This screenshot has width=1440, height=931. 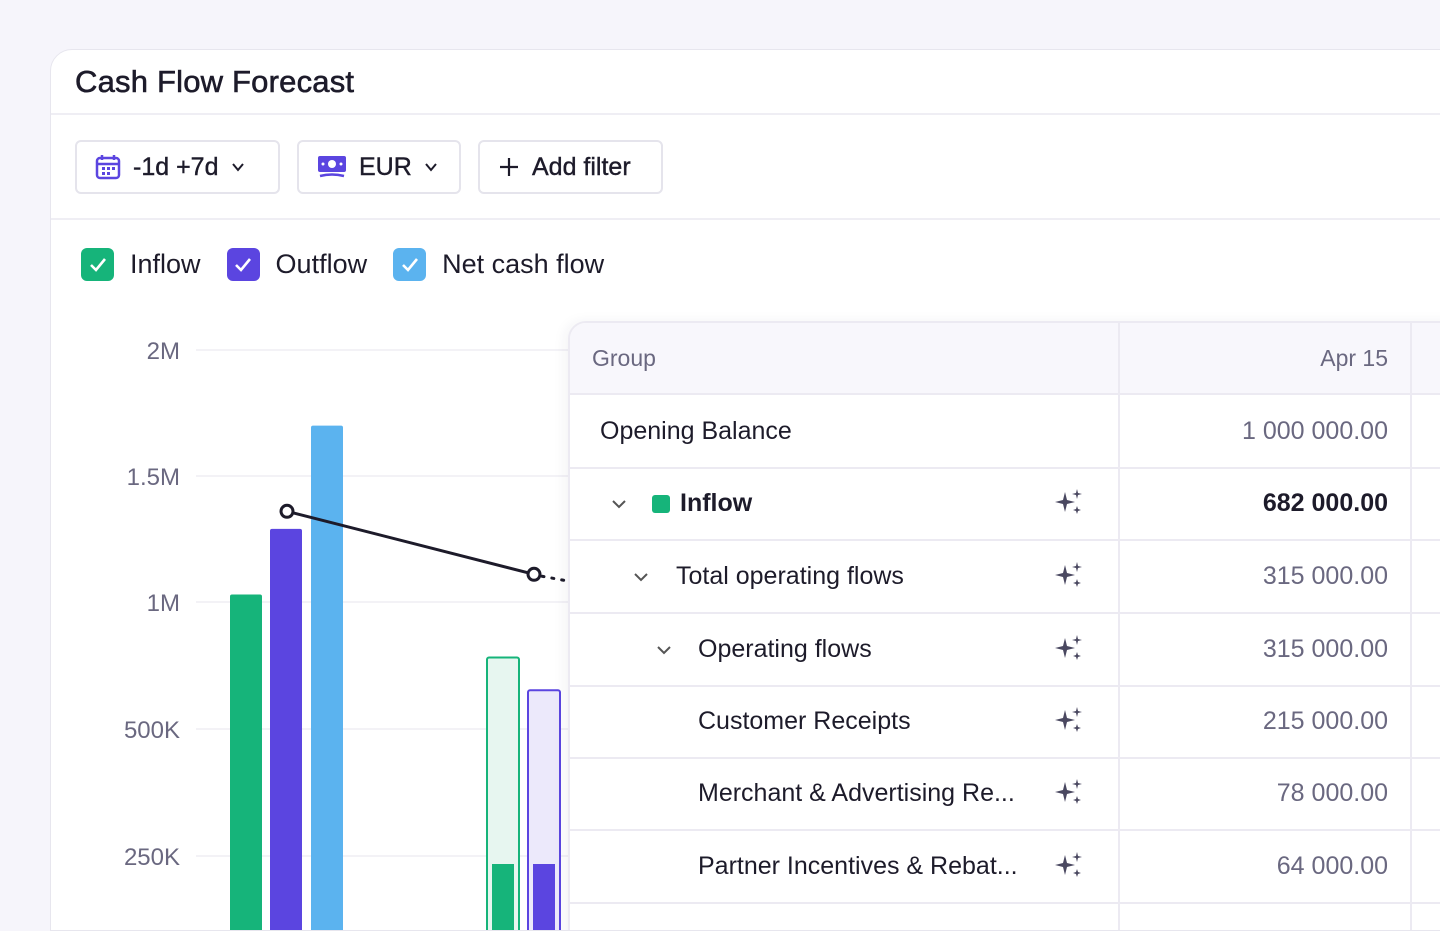 I want to click on row-label: Inflow, so click(x=716, y=503).